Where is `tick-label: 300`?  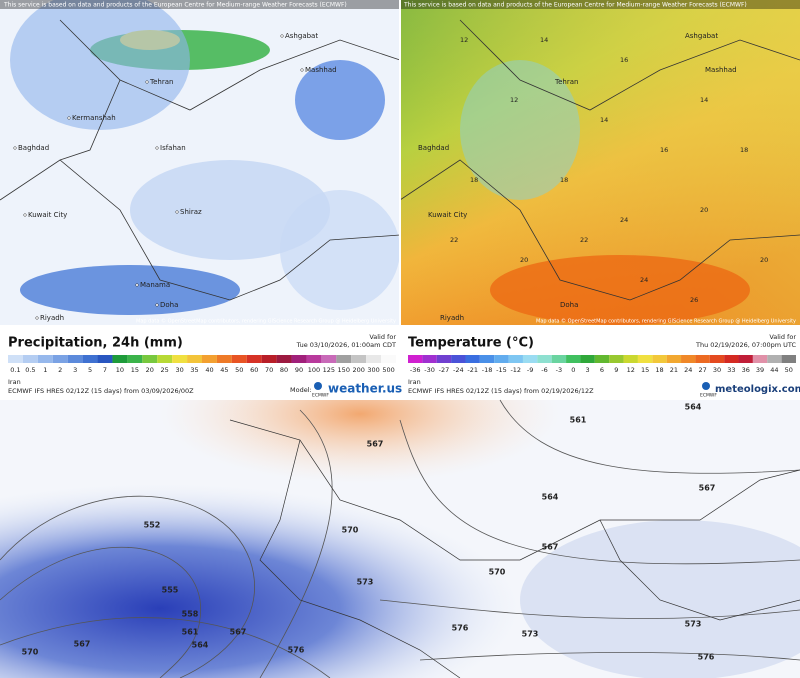
tick-label: 300 is located at coordinates (373, 370).